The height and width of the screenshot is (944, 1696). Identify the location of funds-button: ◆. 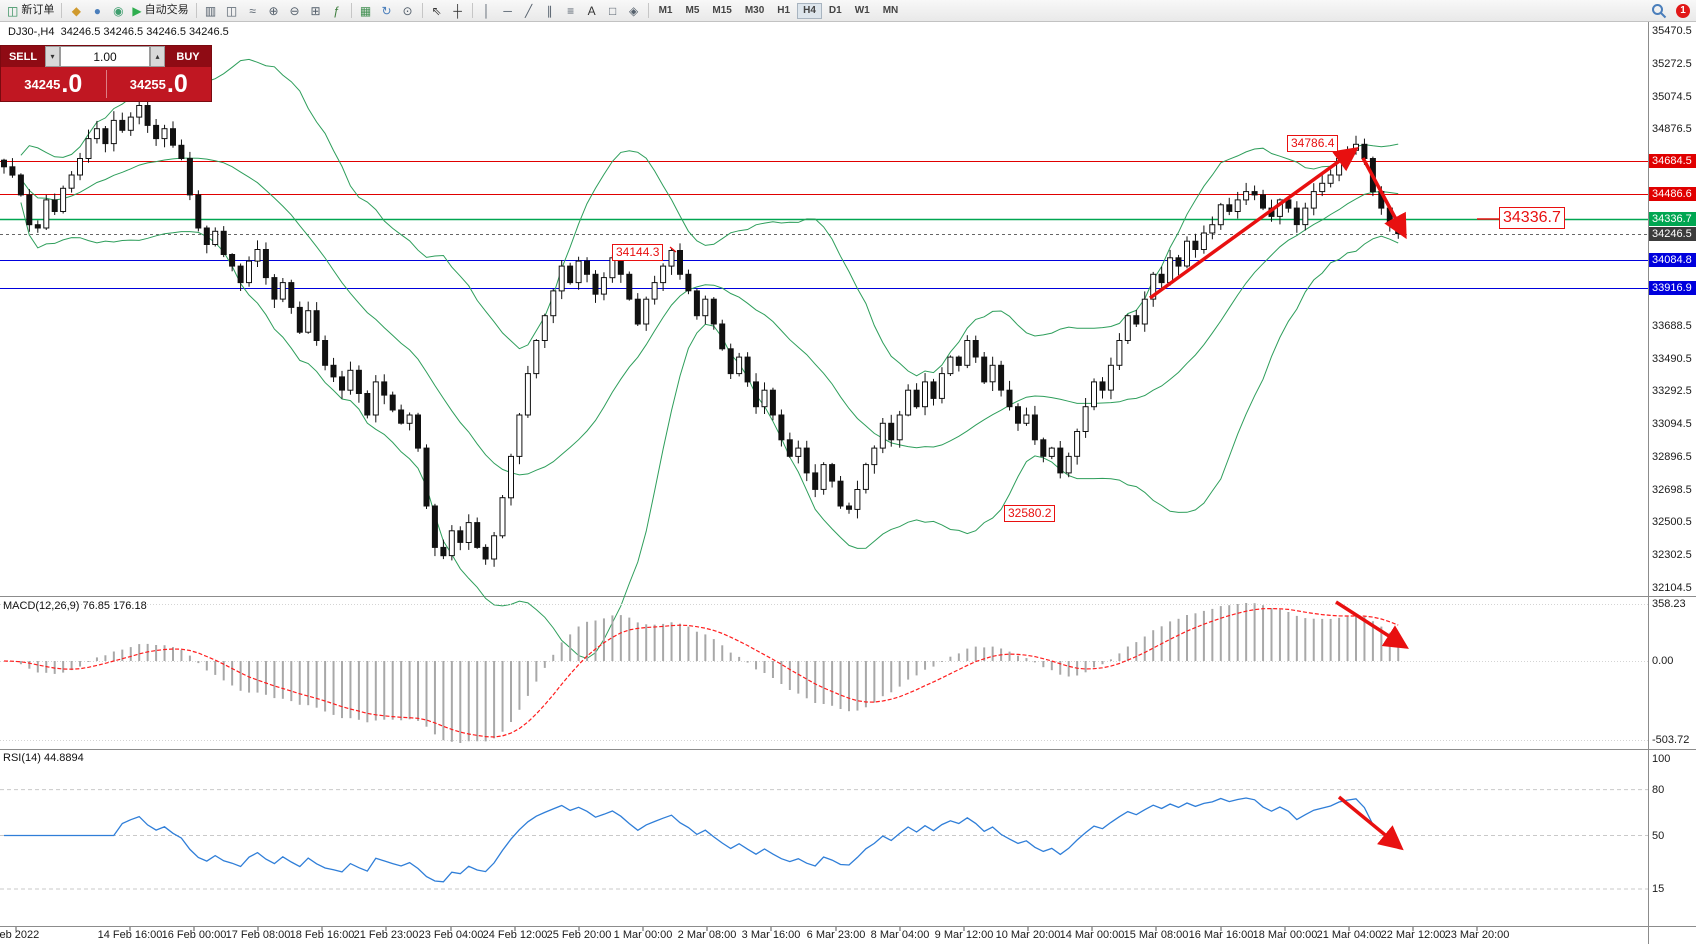
(76, 10).